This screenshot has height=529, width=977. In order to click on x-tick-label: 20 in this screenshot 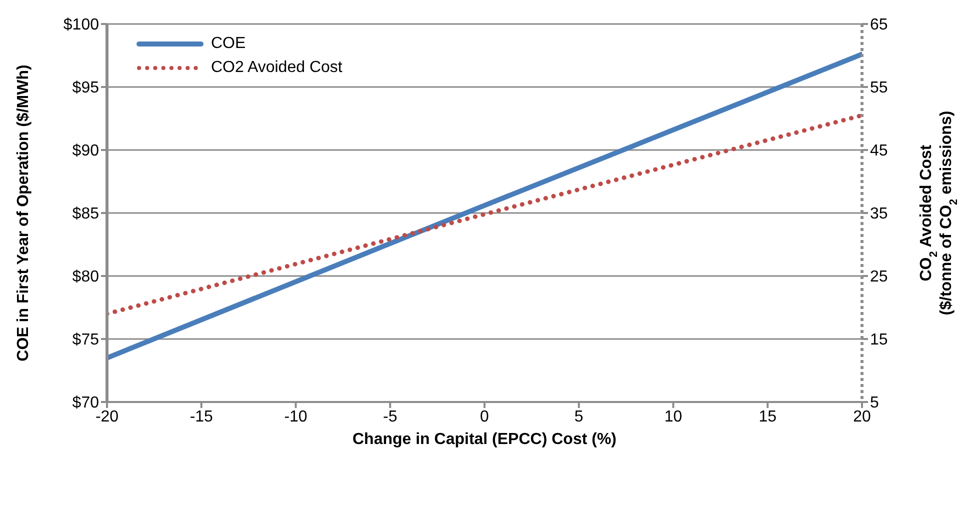, I will do `click(862, 417)`.